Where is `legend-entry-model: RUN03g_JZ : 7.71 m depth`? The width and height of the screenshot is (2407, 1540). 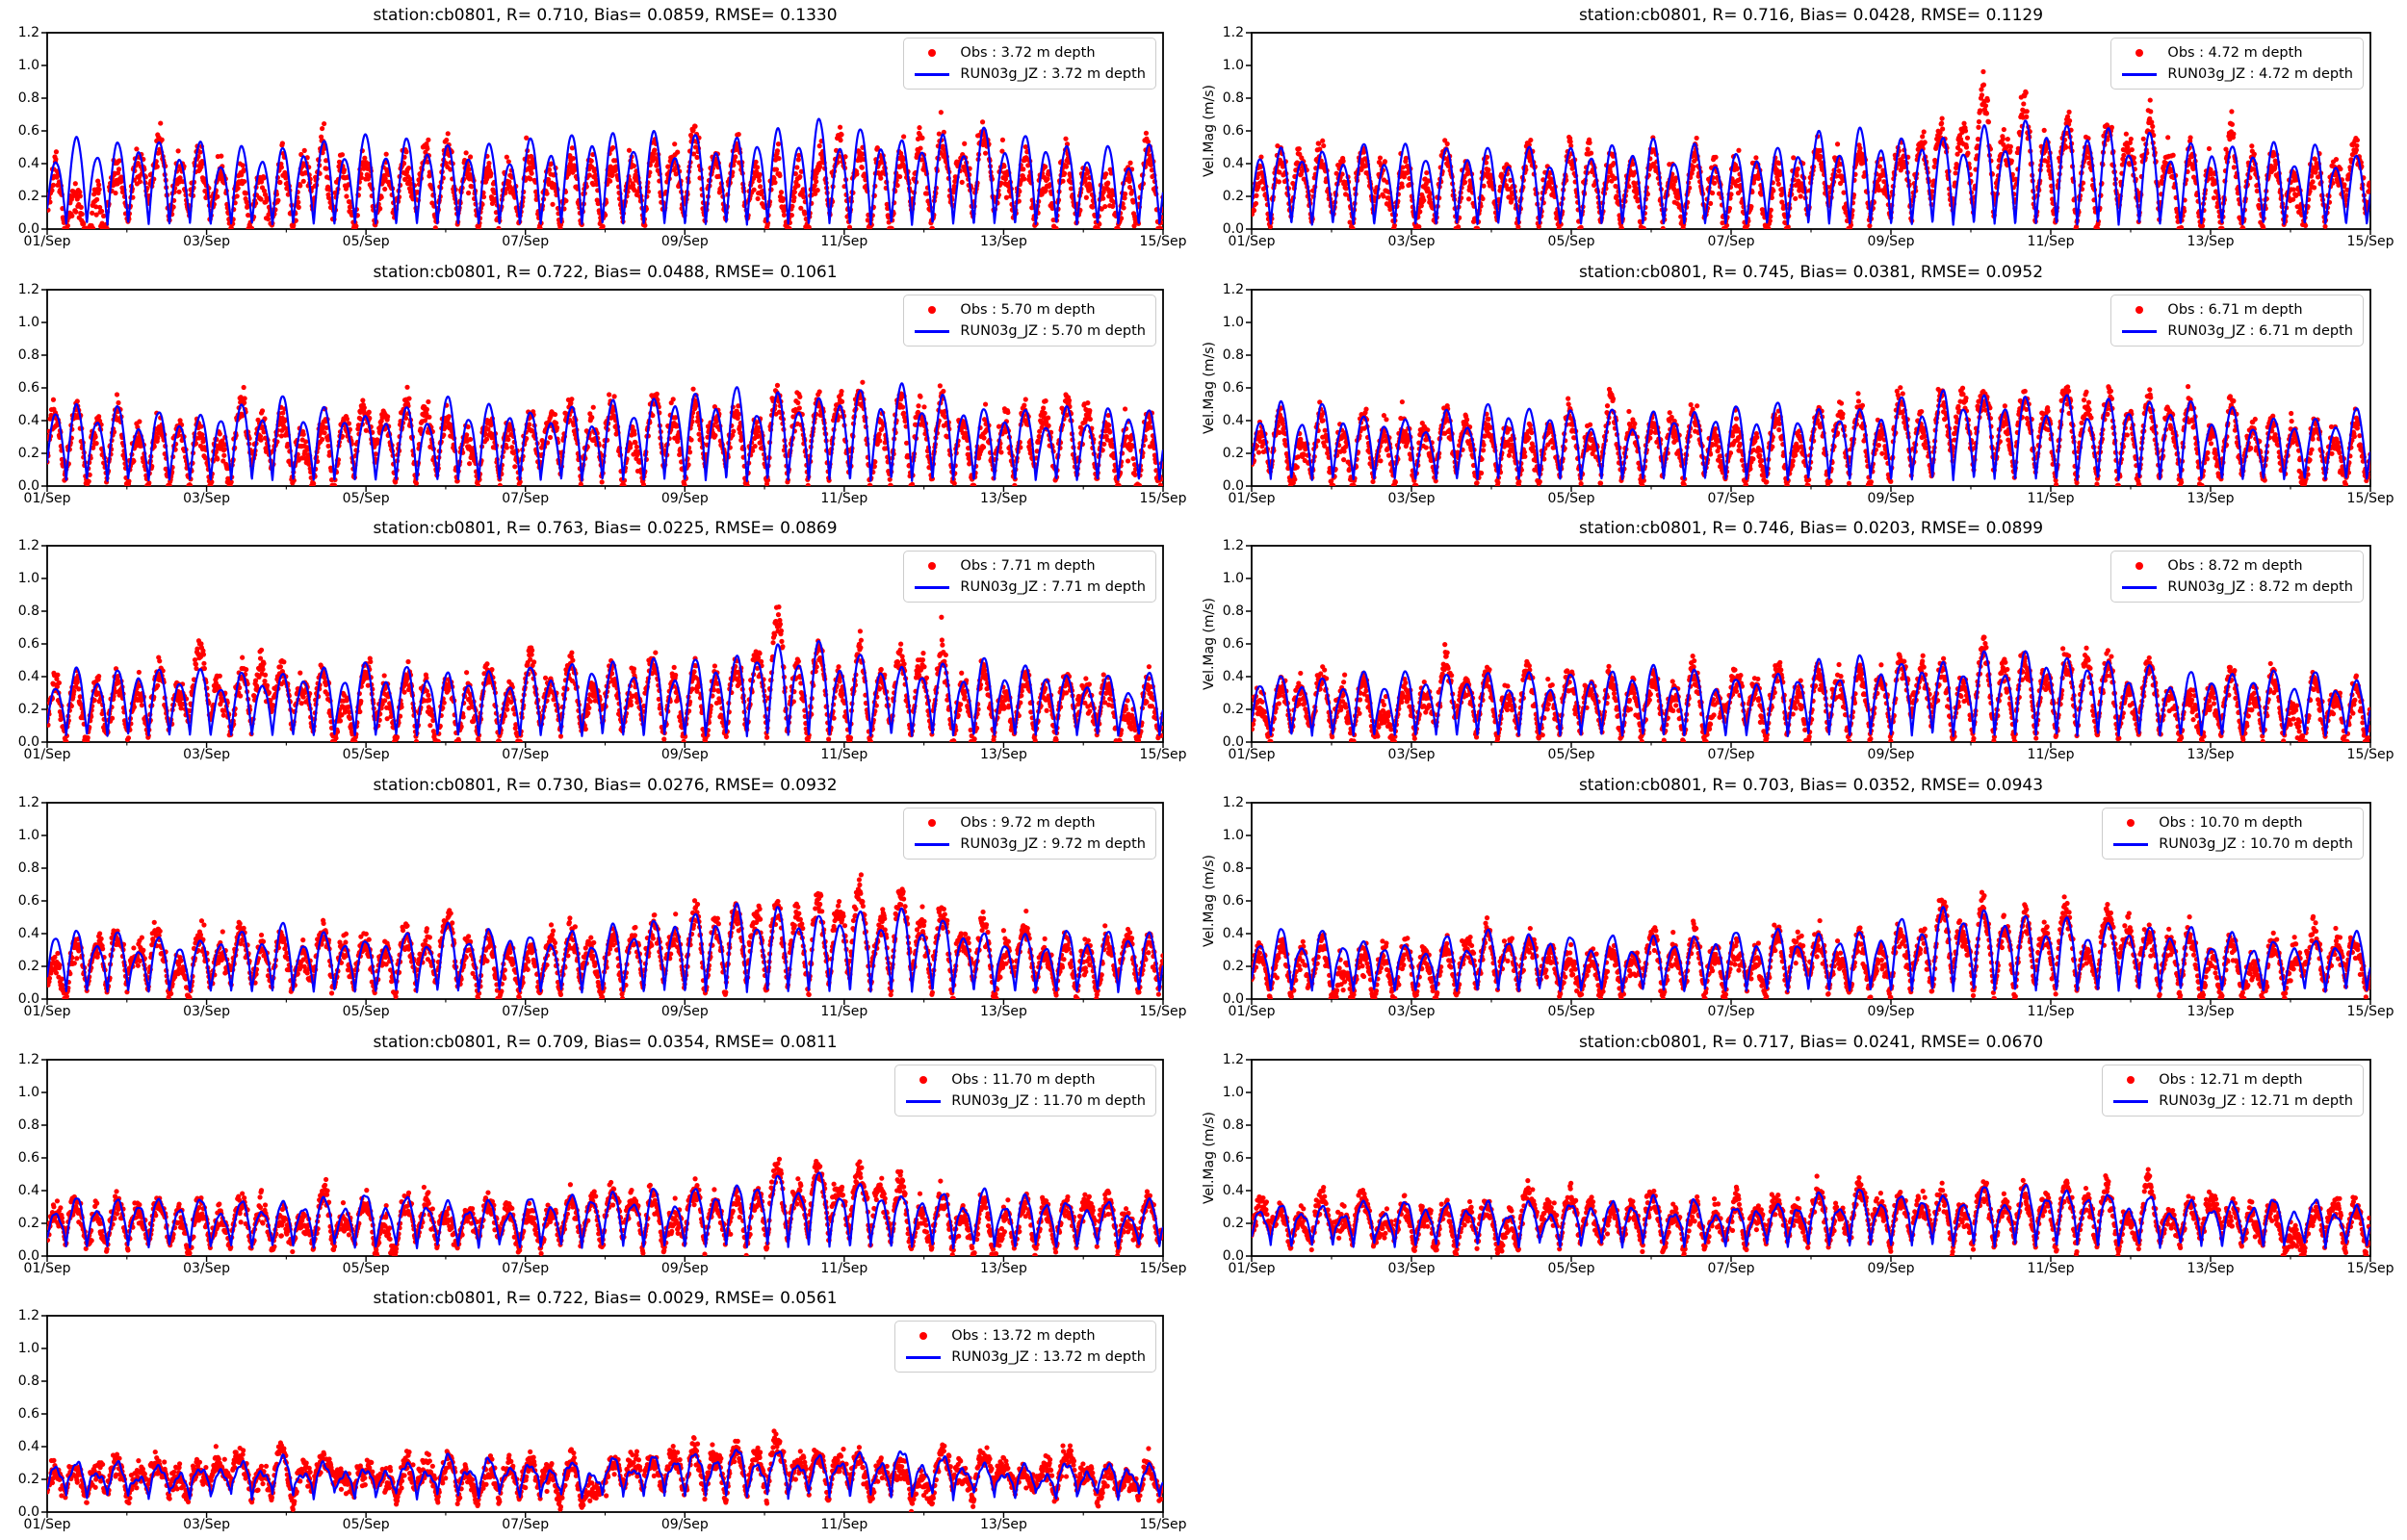
legend-entry-model: RUN03g_JZ : 7.71 m depth is located at coordinates (1028, 587).